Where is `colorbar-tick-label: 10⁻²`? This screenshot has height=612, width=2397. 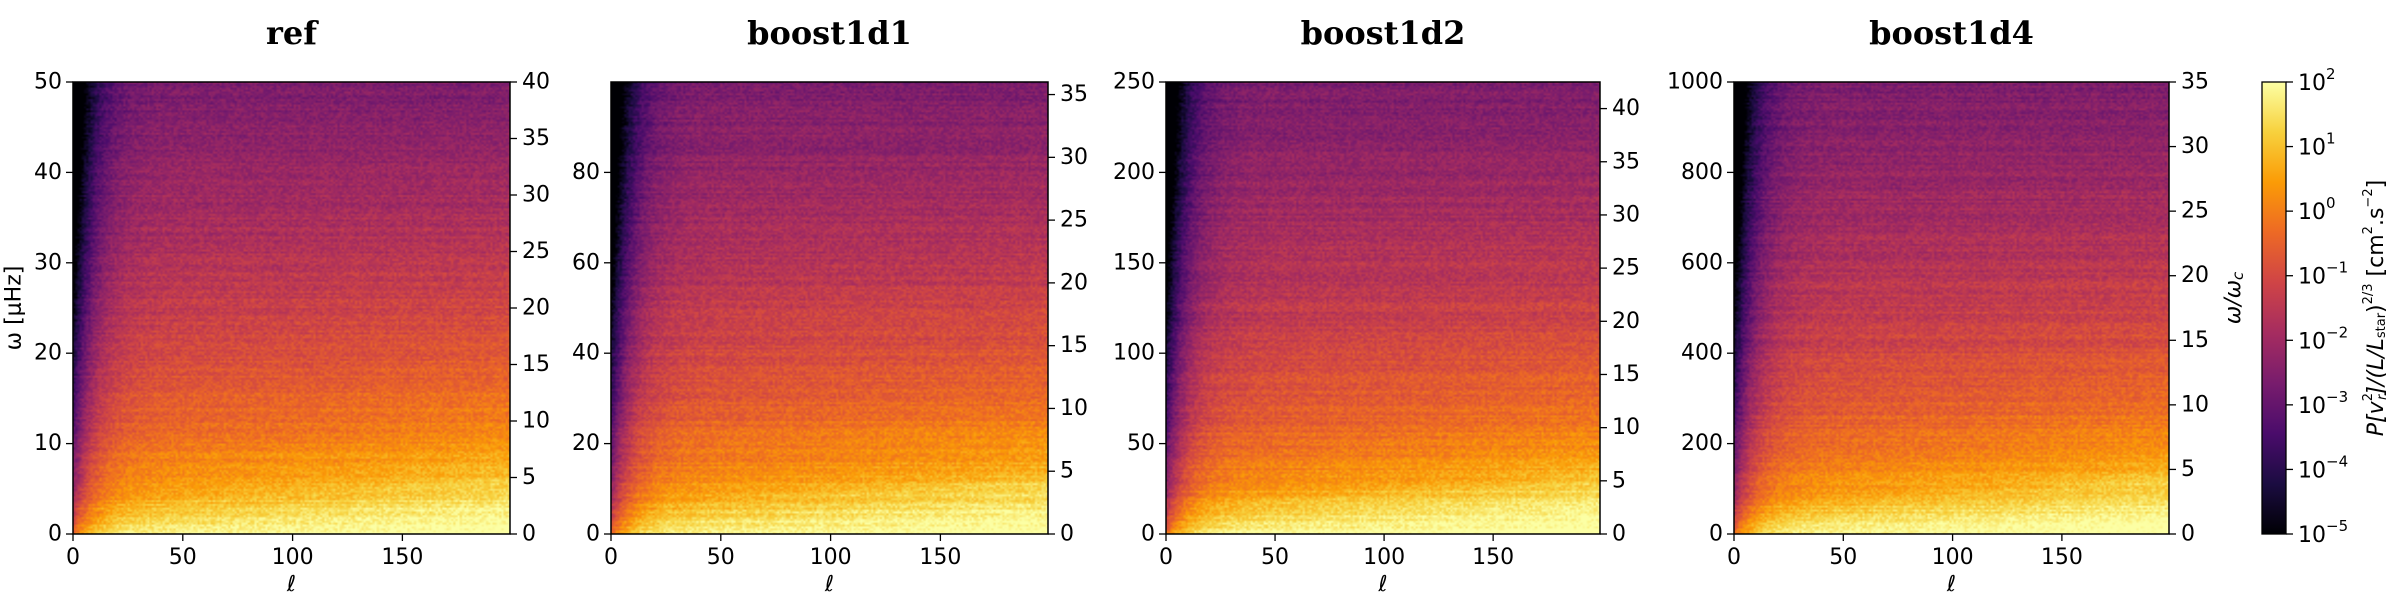 colorbar-tick-label: 10⁻² is located at coordinates (2323, 338).